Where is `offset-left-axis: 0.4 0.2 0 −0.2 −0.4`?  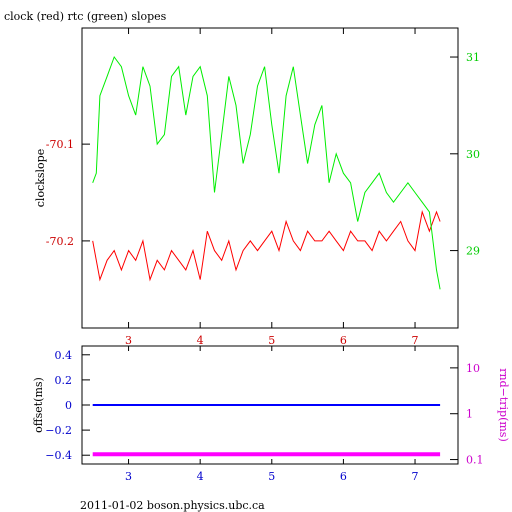 offset-left-axis: 0.4 0.2 0 −0.2 −0.4 is located at coordinates (67, 405).